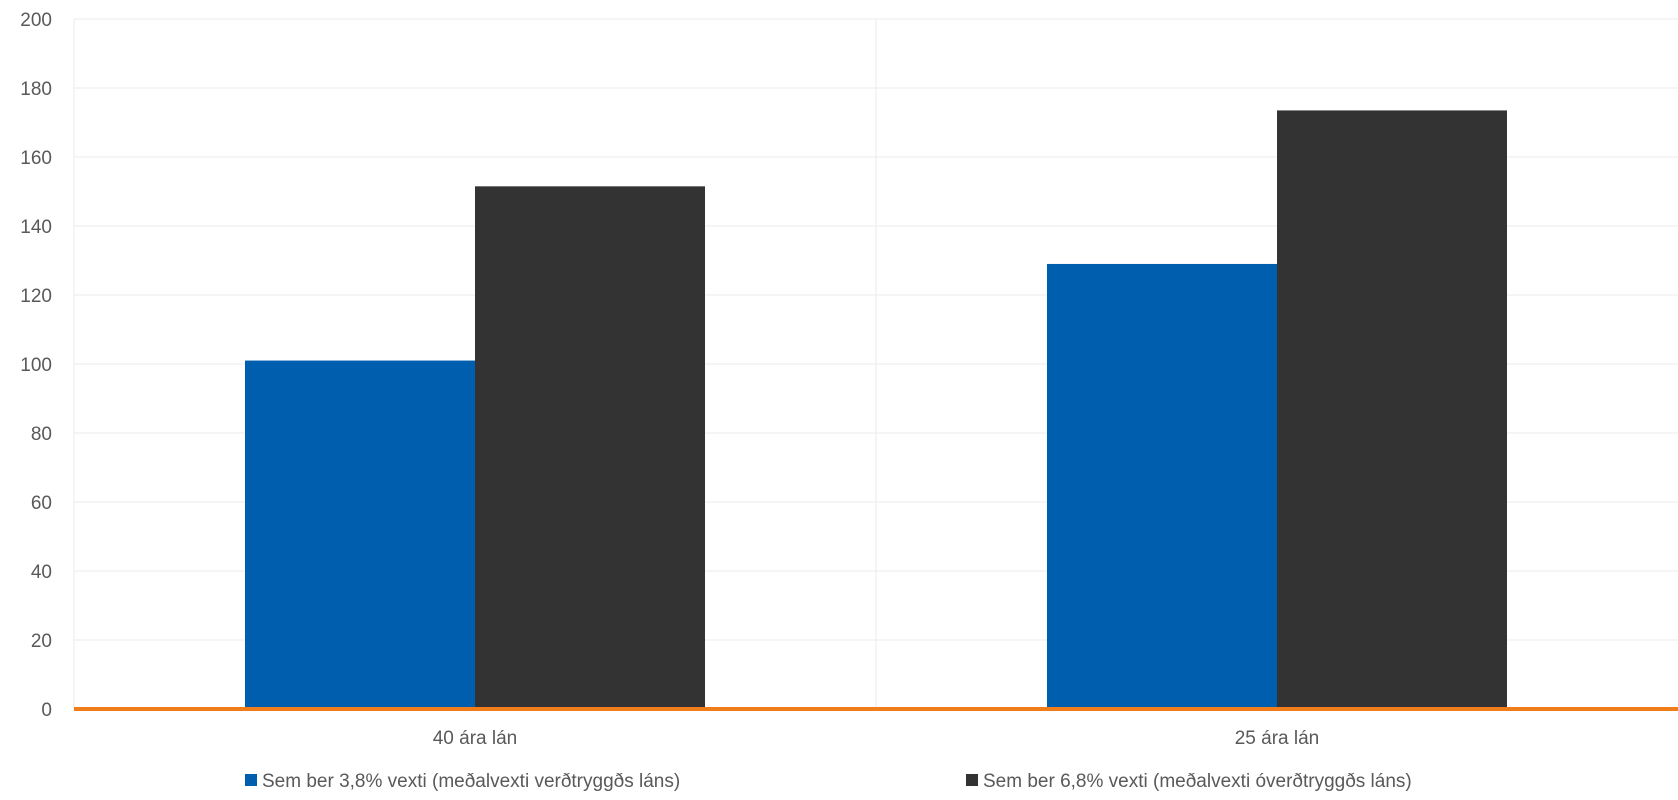 The height and width of the screenshot is (800, 1678). What do you see at coordinates (36, 89) in the screenshot?
I see `y-tick-label: 180` at bounding box center [36, 89].